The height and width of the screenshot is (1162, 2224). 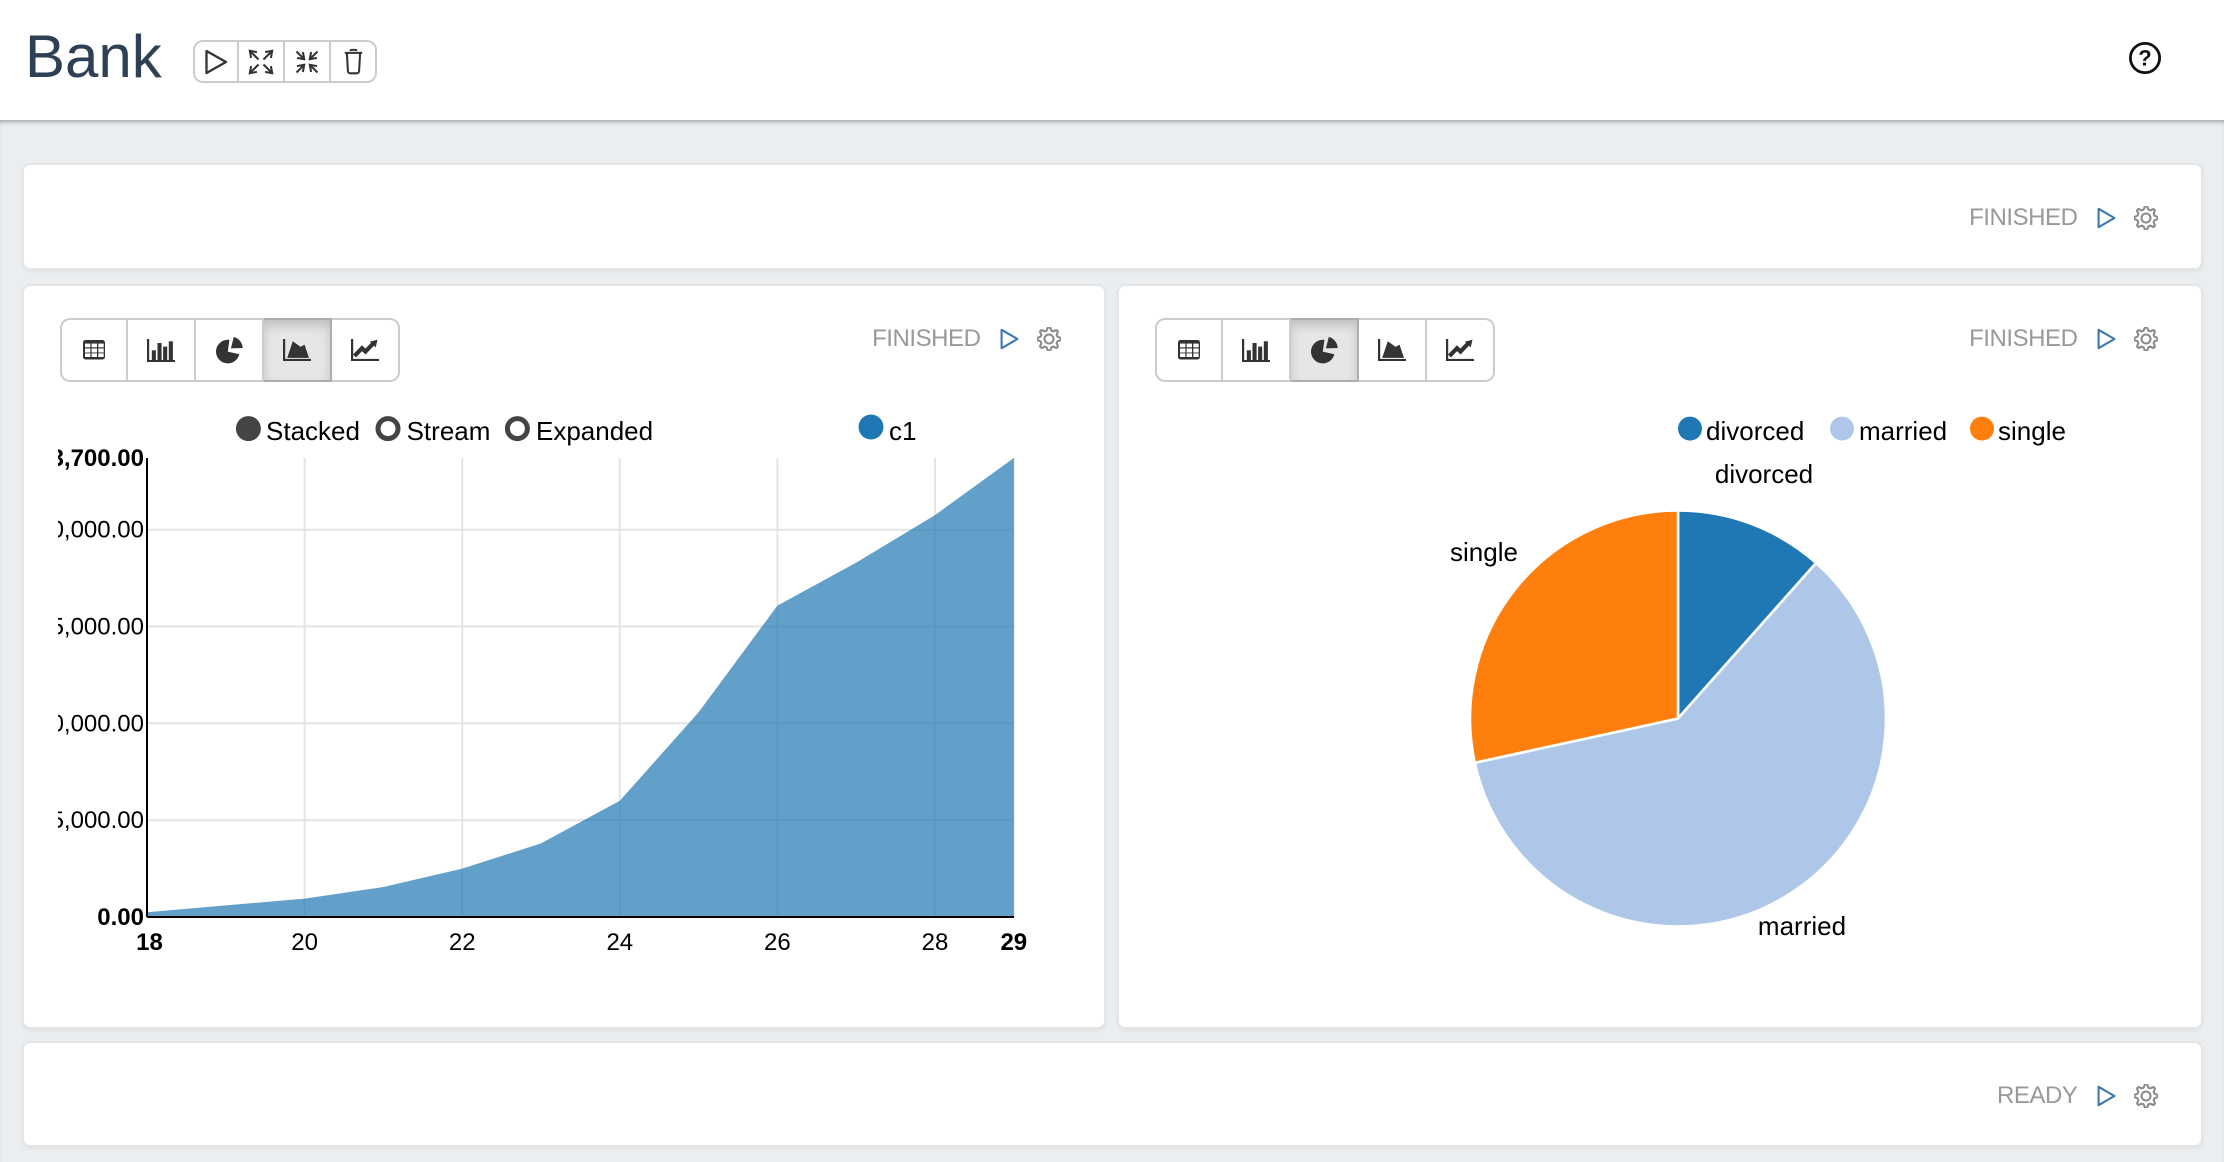 What do you see at coordinates (462, 942) in the screenshot?
I see `svg-text: 22` at bounding box center [462, 942].